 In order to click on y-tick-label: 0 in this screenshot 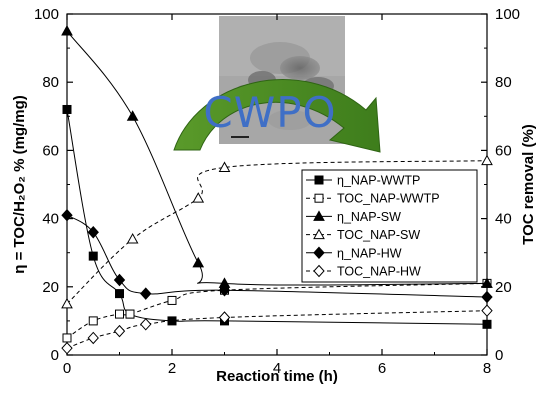, I will do `click(55, 355)`.